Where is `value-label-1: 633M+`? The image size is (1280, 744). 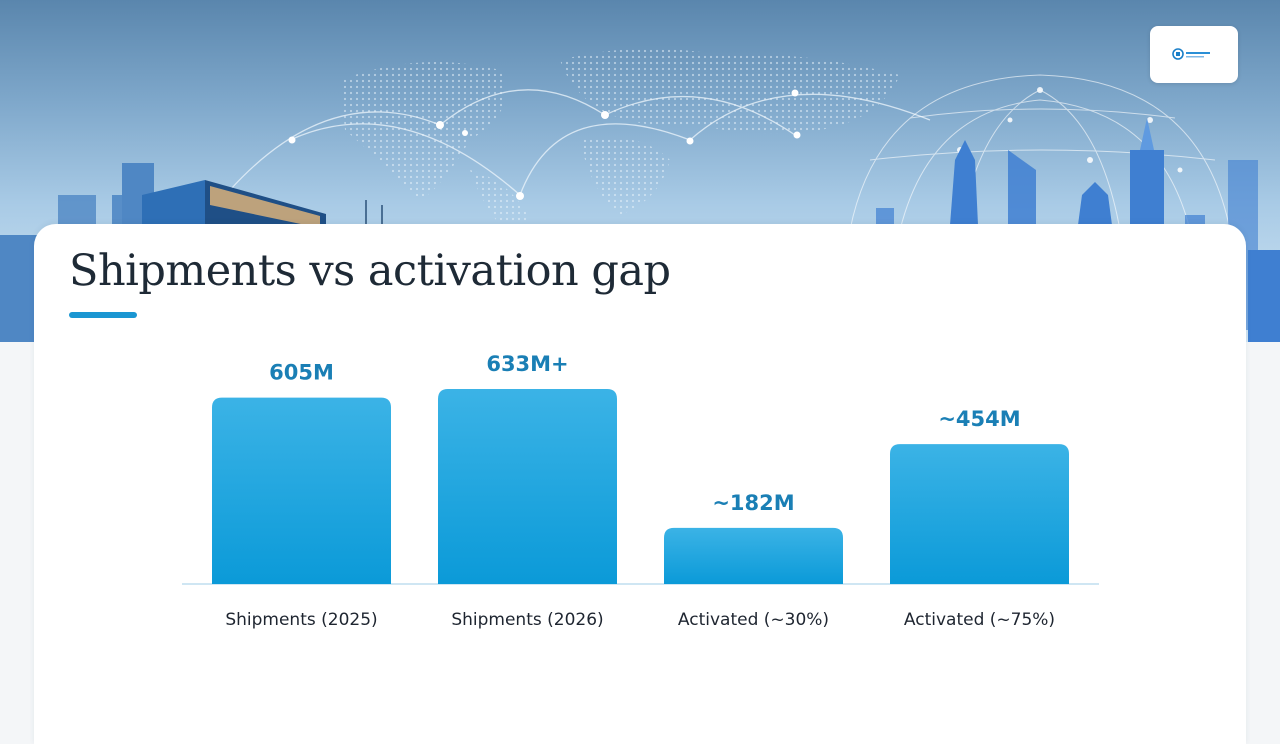 value-label-1: 633M+ is located at coordinates (527, 364).